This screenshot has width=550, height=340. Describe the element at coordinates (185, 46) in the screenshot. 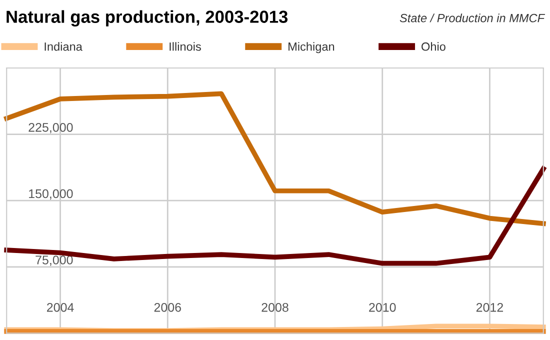

I see `legend-label: Illinois` at that location.